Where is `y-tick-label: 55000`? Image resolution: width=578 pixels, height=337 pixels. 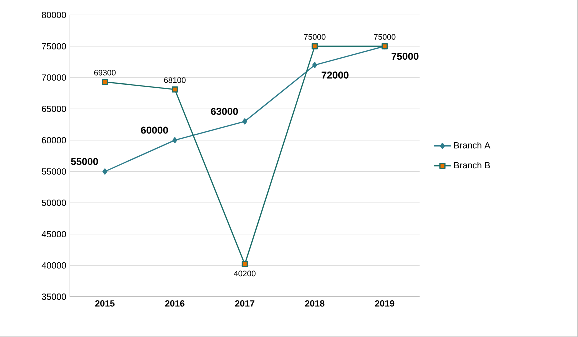
y-tick-label: 55000 is located at coordinates (54, 171).